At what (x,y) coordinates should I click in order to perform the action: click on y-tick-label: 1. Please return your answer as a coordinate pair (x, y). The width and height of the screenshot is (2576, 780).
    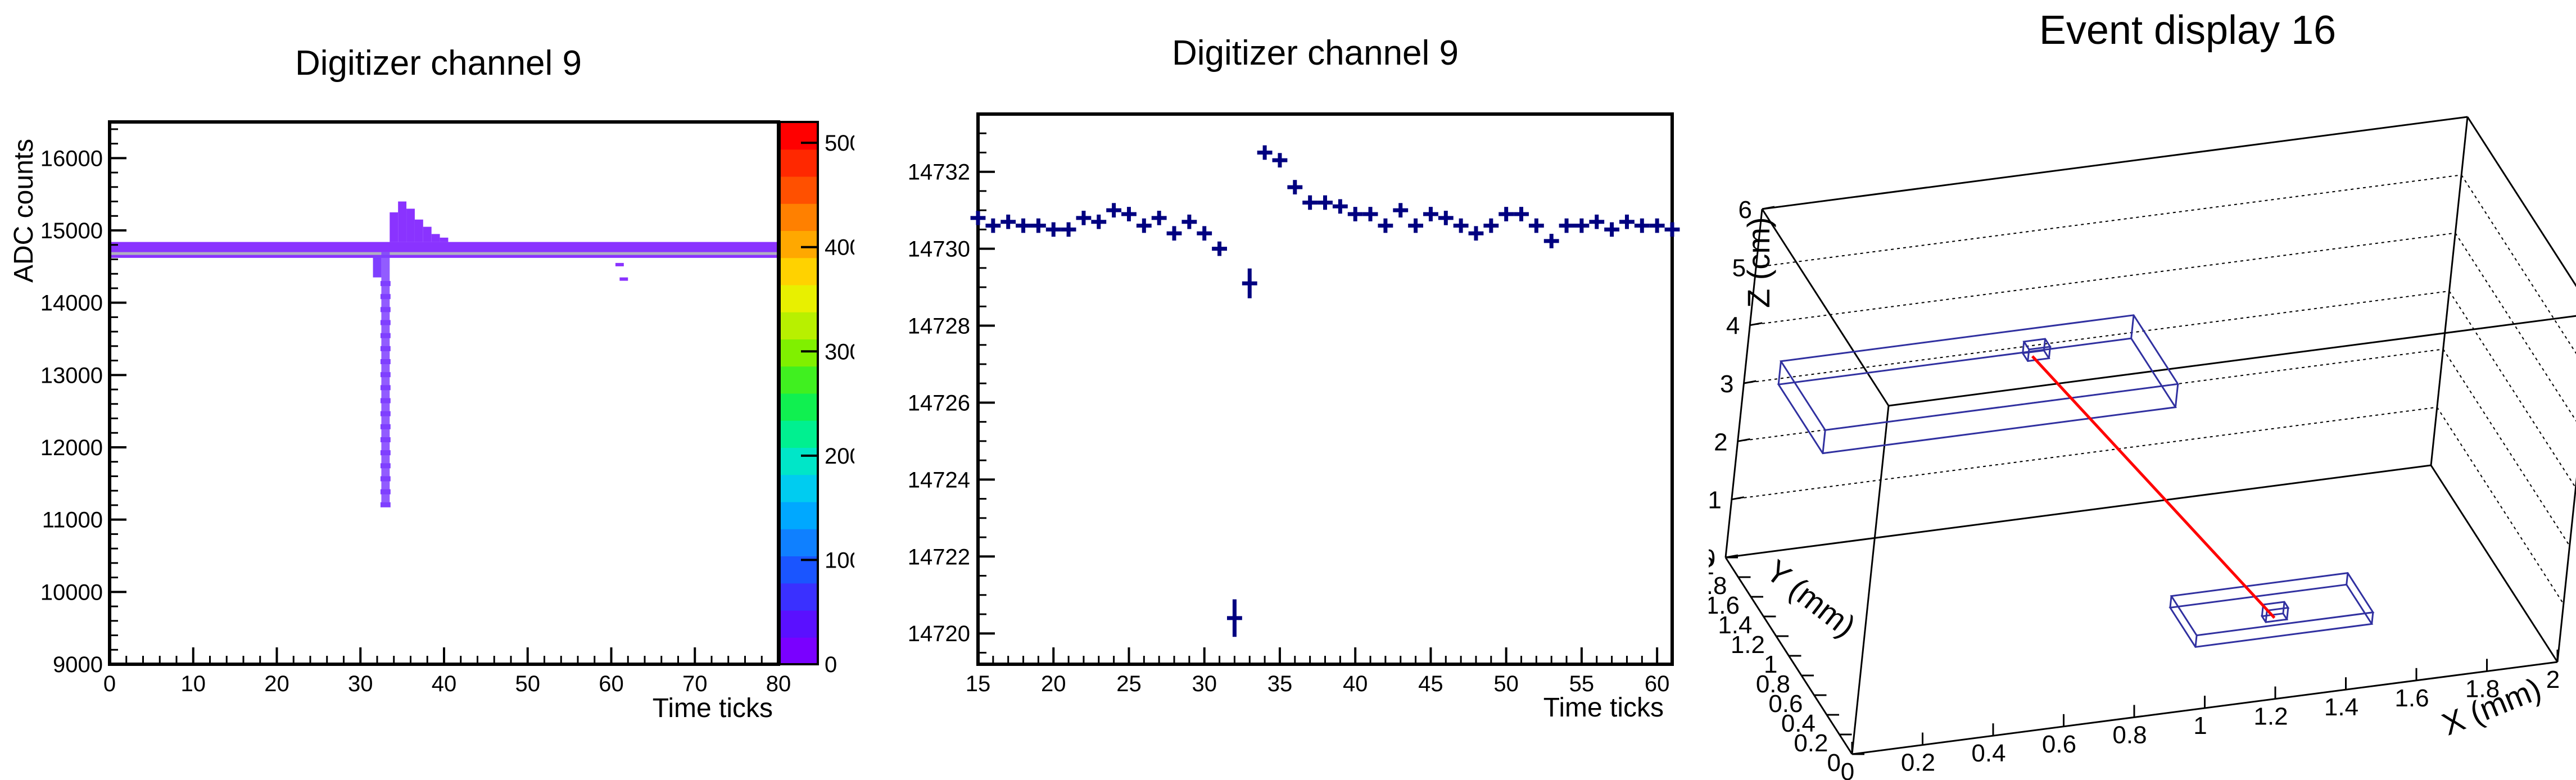
    Looking at the image, I should click on (1771, 664).